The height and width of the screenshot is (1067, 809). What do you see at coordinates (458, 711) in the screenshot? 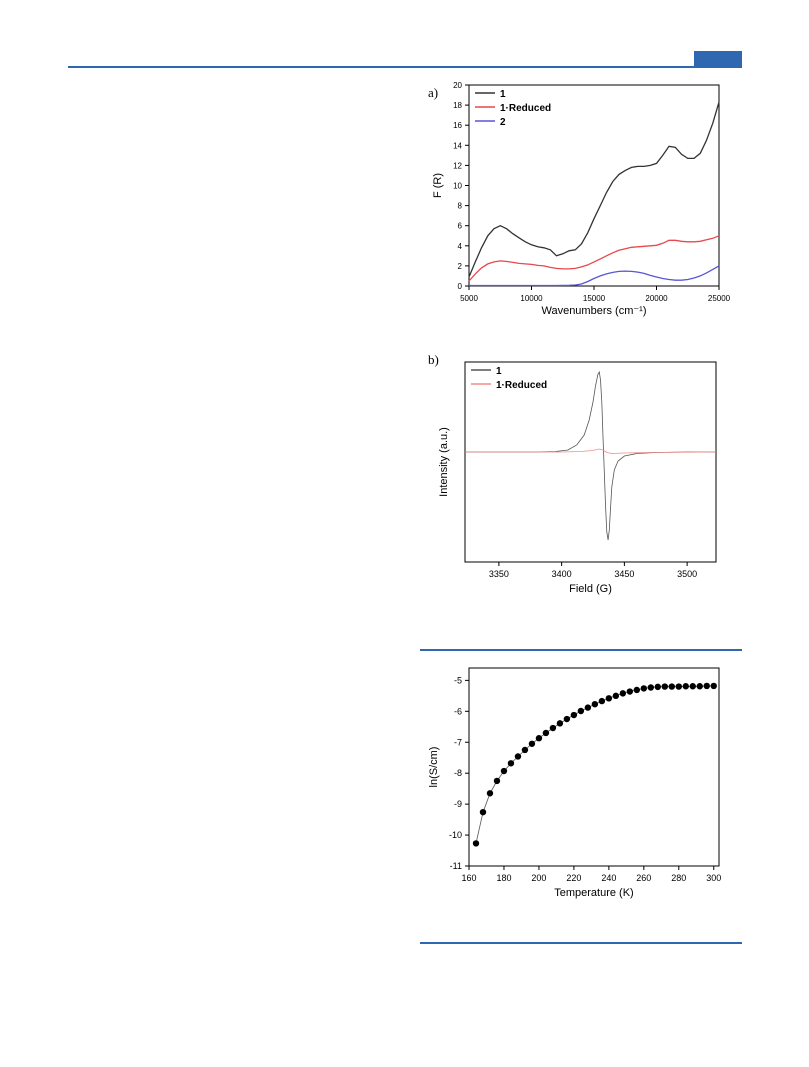
I see `y-tick-label: -6` at bounding box center [458, 711].